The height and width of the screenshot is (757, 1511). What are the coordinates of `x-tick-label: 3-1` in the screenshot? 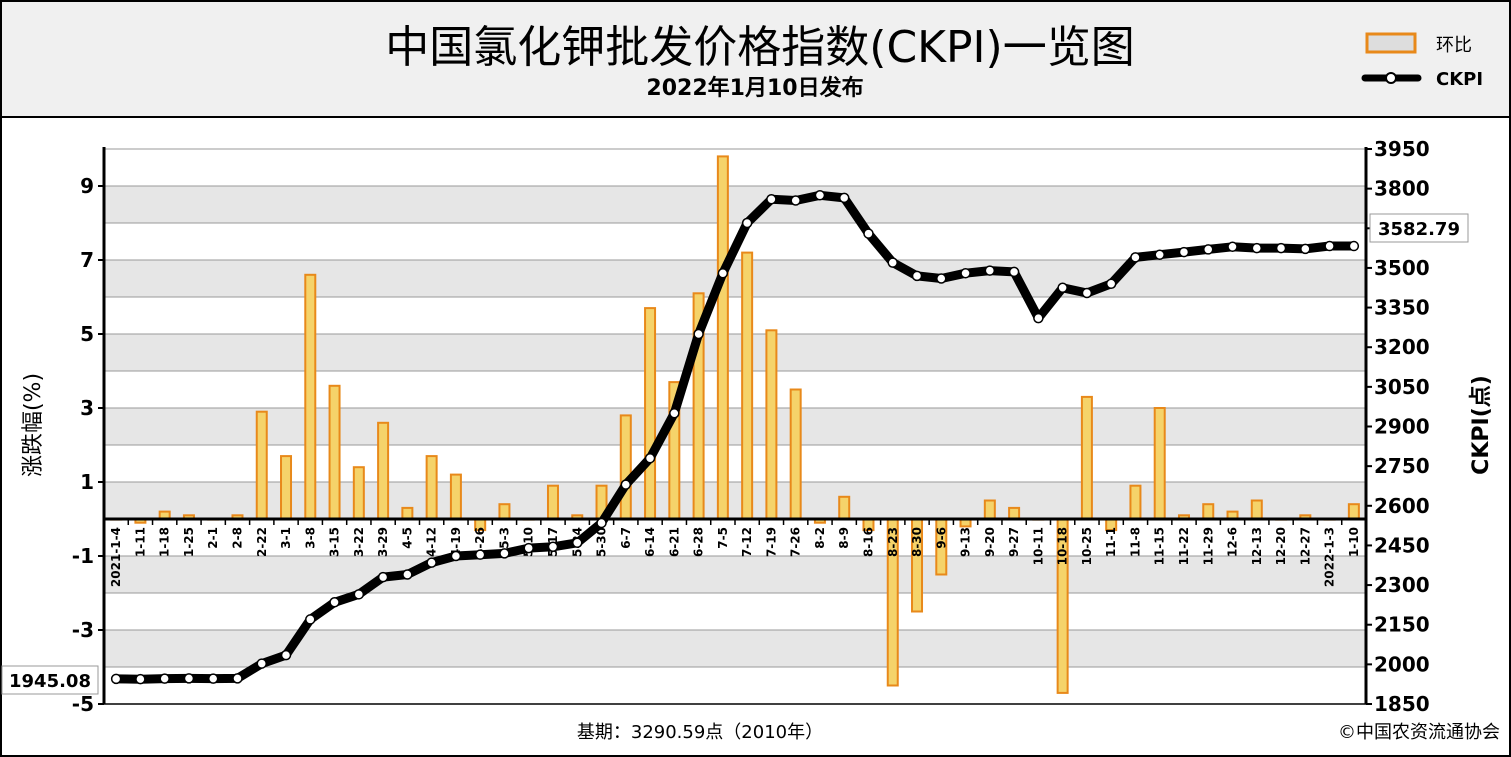 It's located at (286, 538).